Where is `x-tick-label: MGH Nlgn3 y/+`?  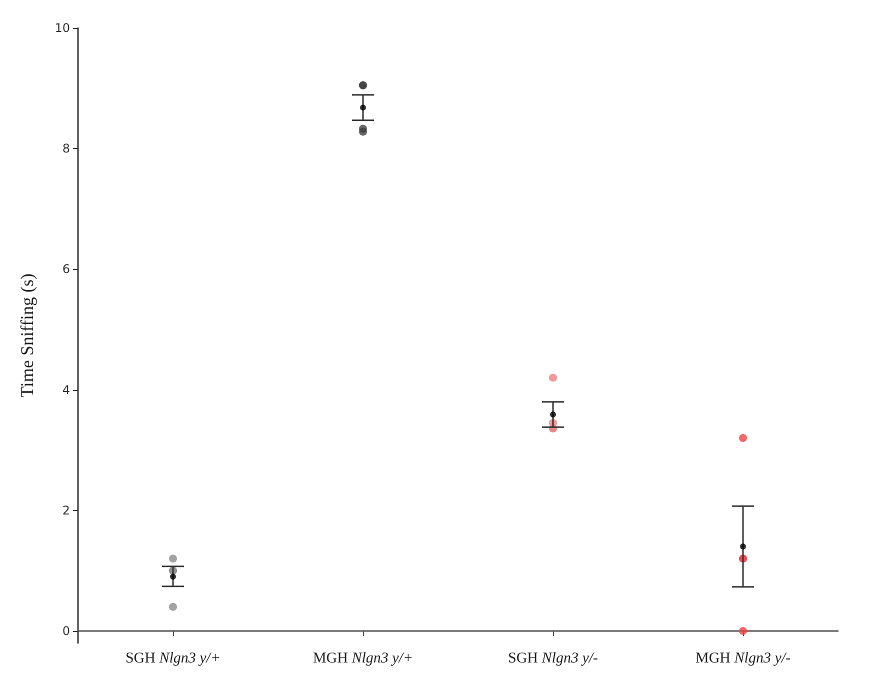
x-tick-label: MGH Nlgn3 y/+ is located at coordinates (363, 658).